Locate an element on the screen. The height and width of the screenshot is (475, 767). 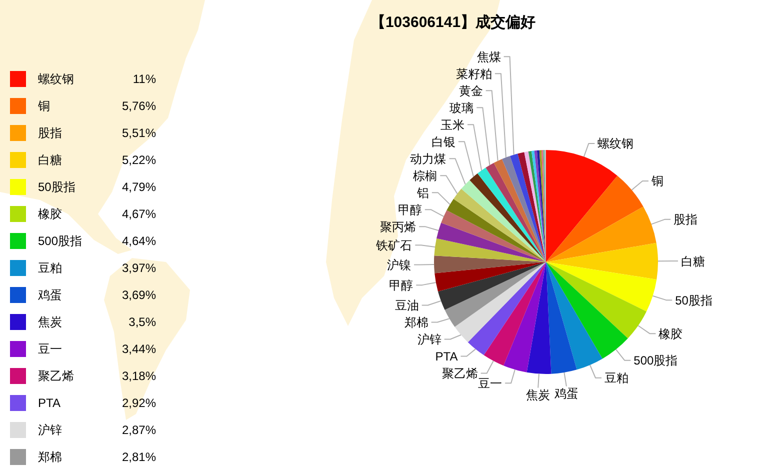
legend-label: 聚乙烯 is located at coordinates (56, 376).